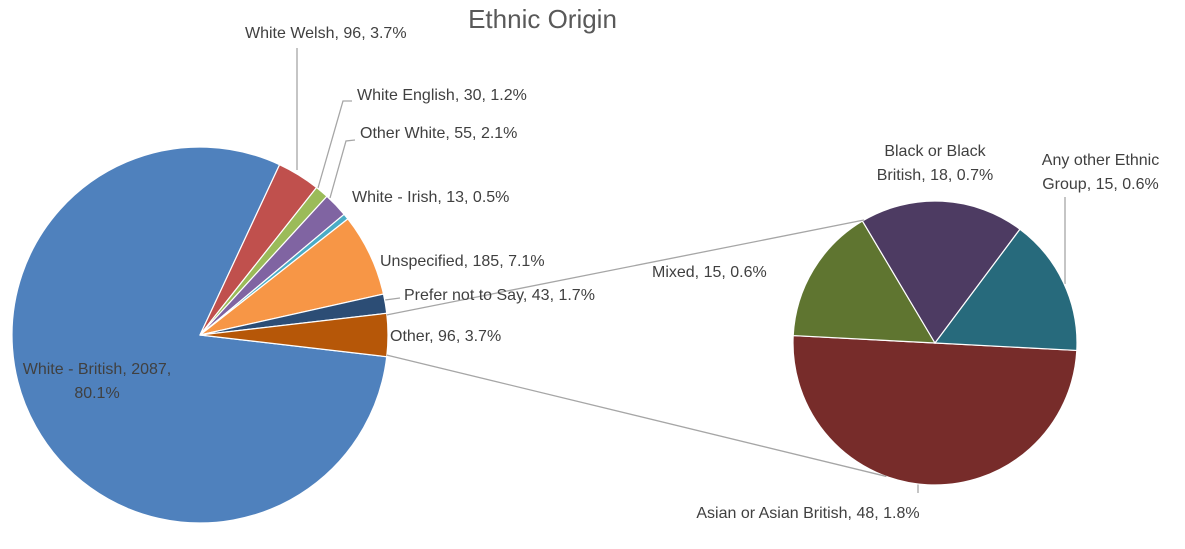 The height and width of the screenshot is (549, 1185). What do you see at coordinates (935, 163) in the screenshot?
I see `data-label: Black or Black British, 18, 0.7%` at bounding box center [935, 163].